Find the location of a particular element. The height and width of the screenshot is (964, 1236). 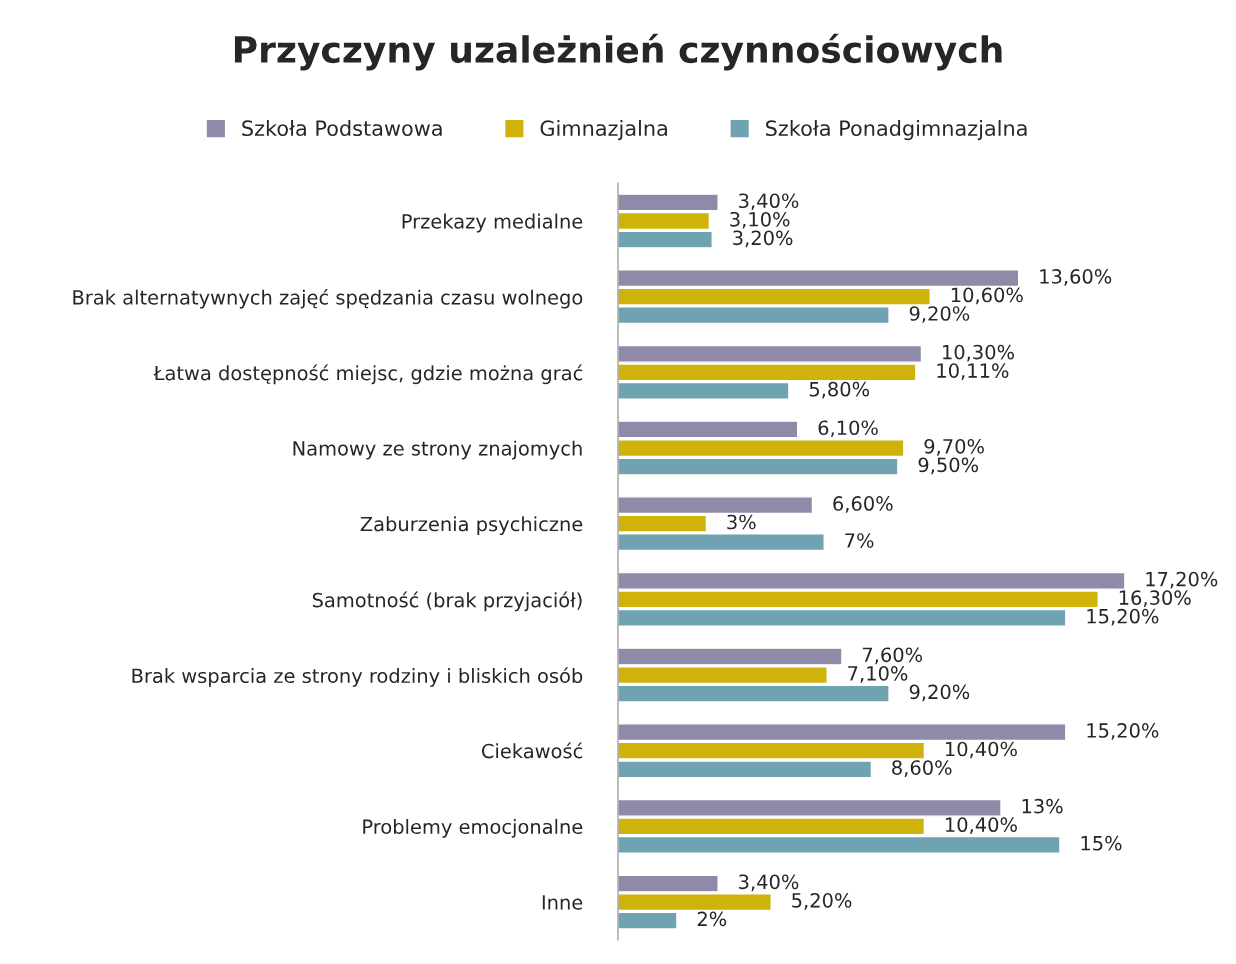

data-label: 5,20% is located at coordinates (822, 901).